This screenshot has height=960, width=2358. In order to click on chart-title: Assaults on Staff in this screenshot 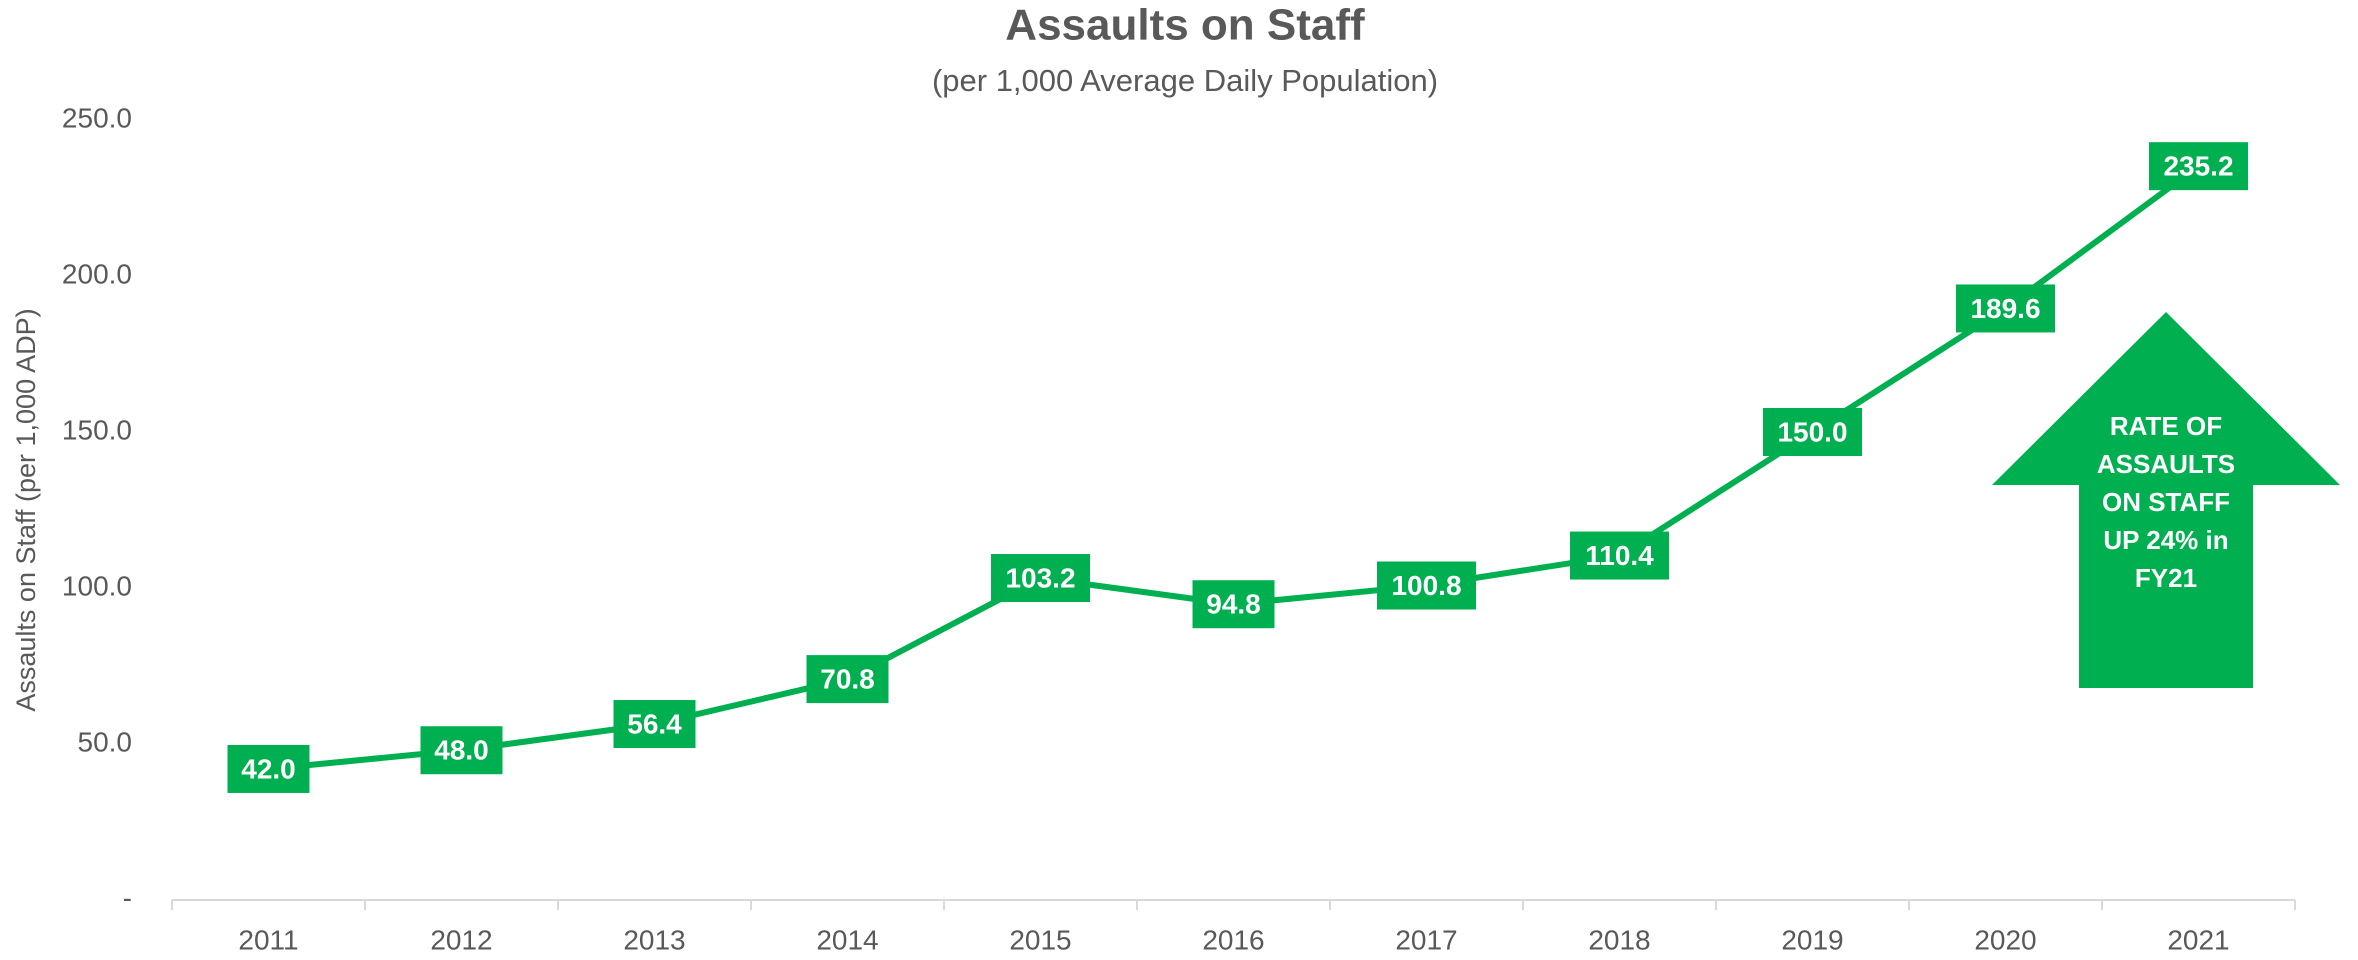, I will do `click(1185, 25)`.